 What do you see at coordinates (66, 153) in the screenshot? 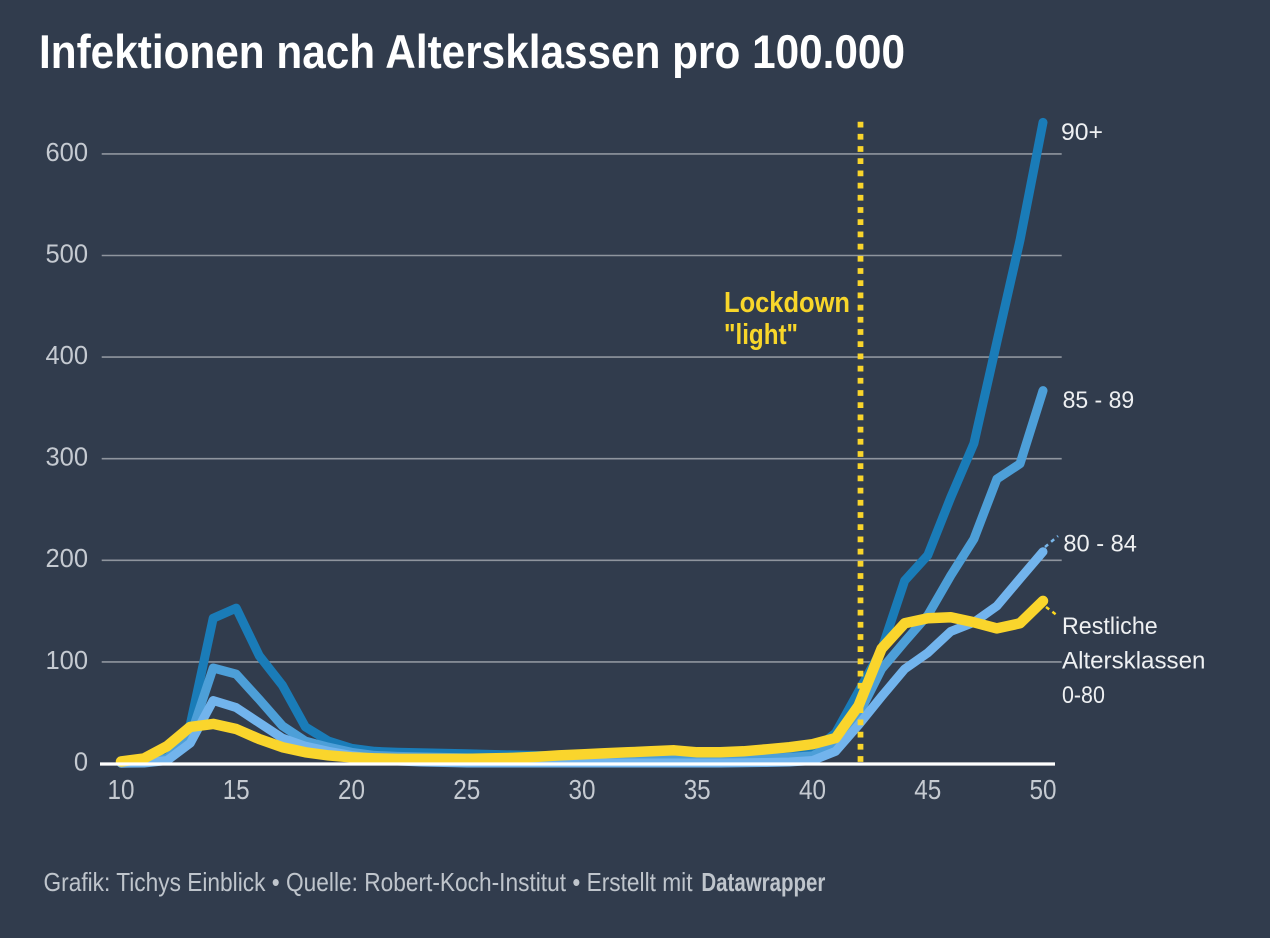
I see `svg-text: 600` at bounding box center [66, 153].